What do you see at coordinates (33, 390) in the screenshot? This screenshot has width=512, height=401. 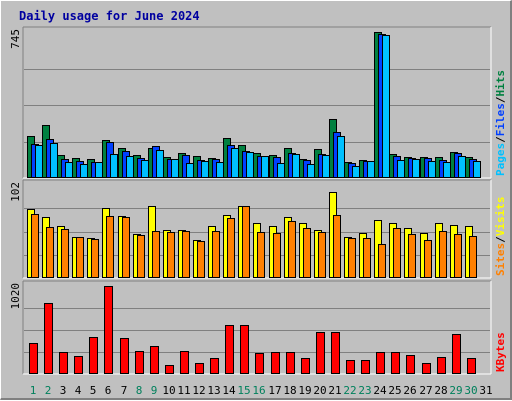 I see `x-tick-label-day-1: 1` at bounding box center [33, 390].